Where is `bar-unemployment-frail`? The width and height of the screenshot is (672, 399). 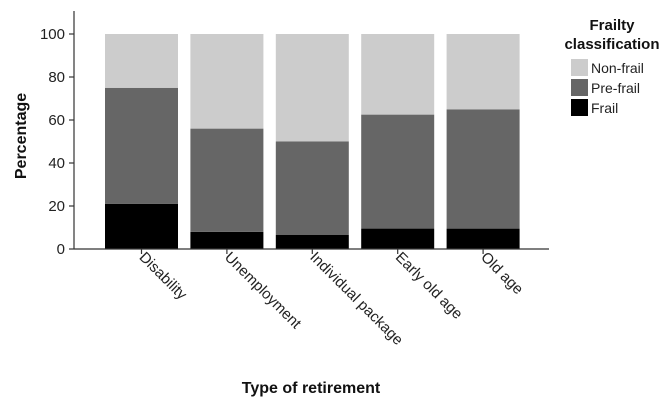 bar-unemployment-frail is located at coordinates (227, 240).